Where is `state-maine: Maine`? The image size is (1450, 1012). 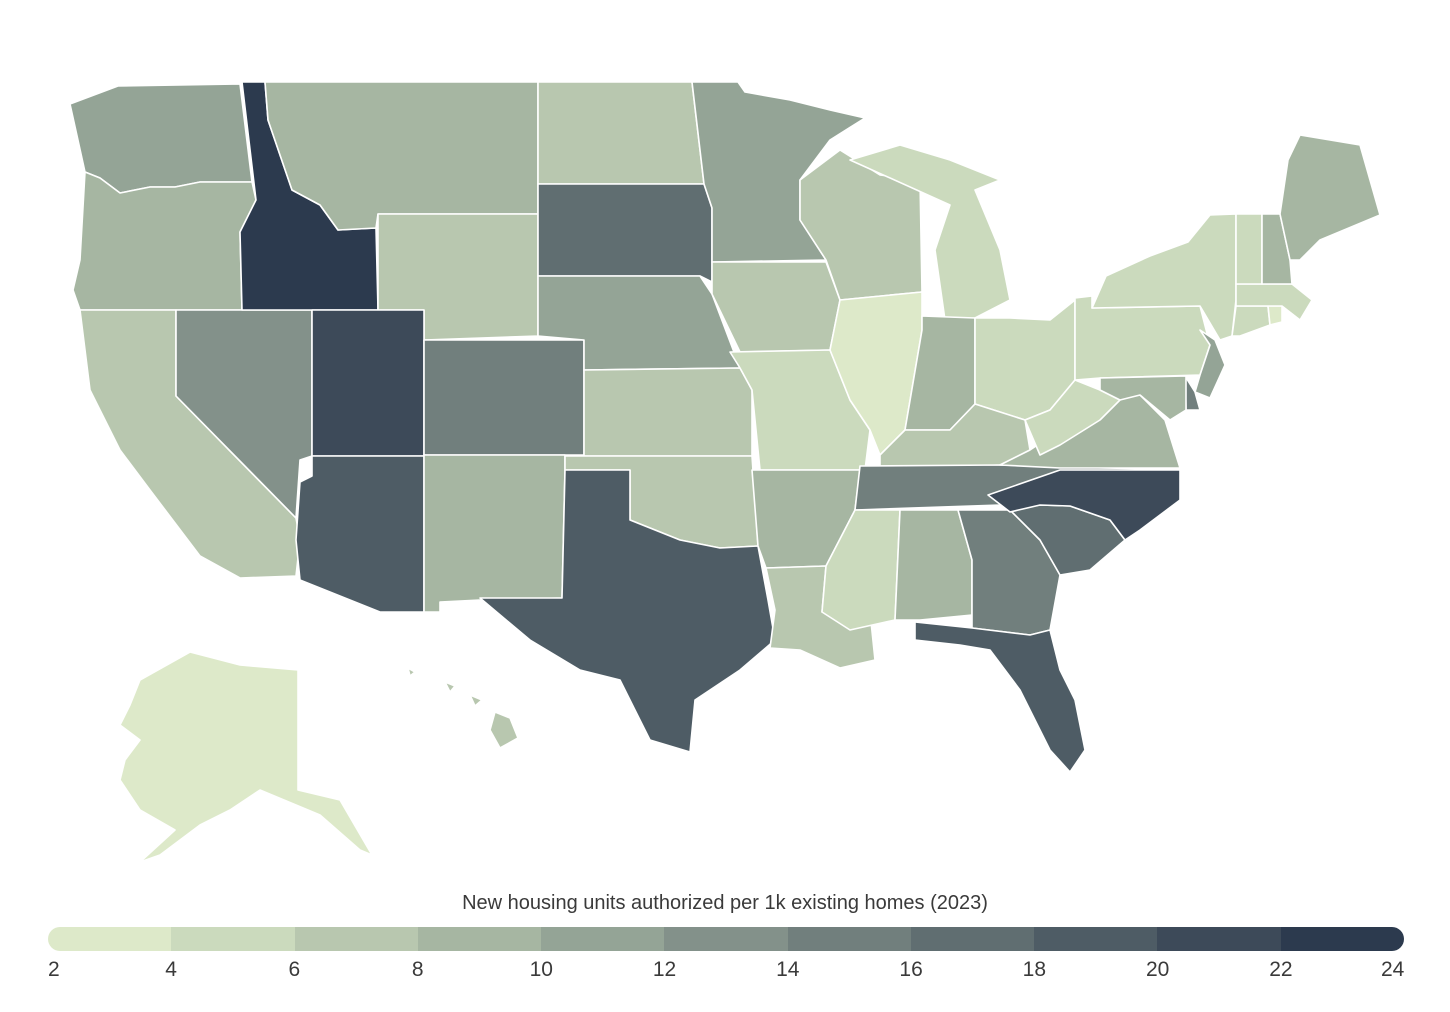 state-maine: Maine is located at coordinates (1330, 197).